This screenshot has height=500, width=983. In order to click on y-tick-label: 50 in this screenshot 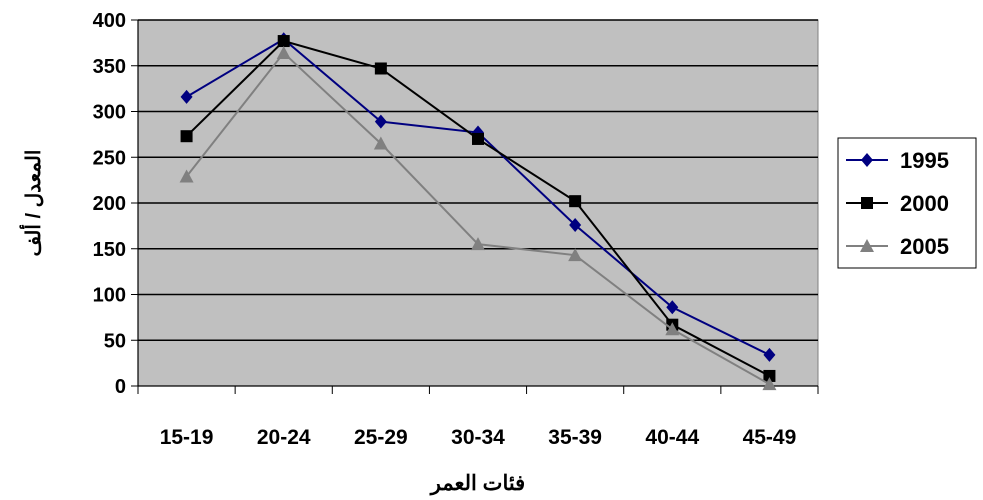, I will do `click(115, 341)`.